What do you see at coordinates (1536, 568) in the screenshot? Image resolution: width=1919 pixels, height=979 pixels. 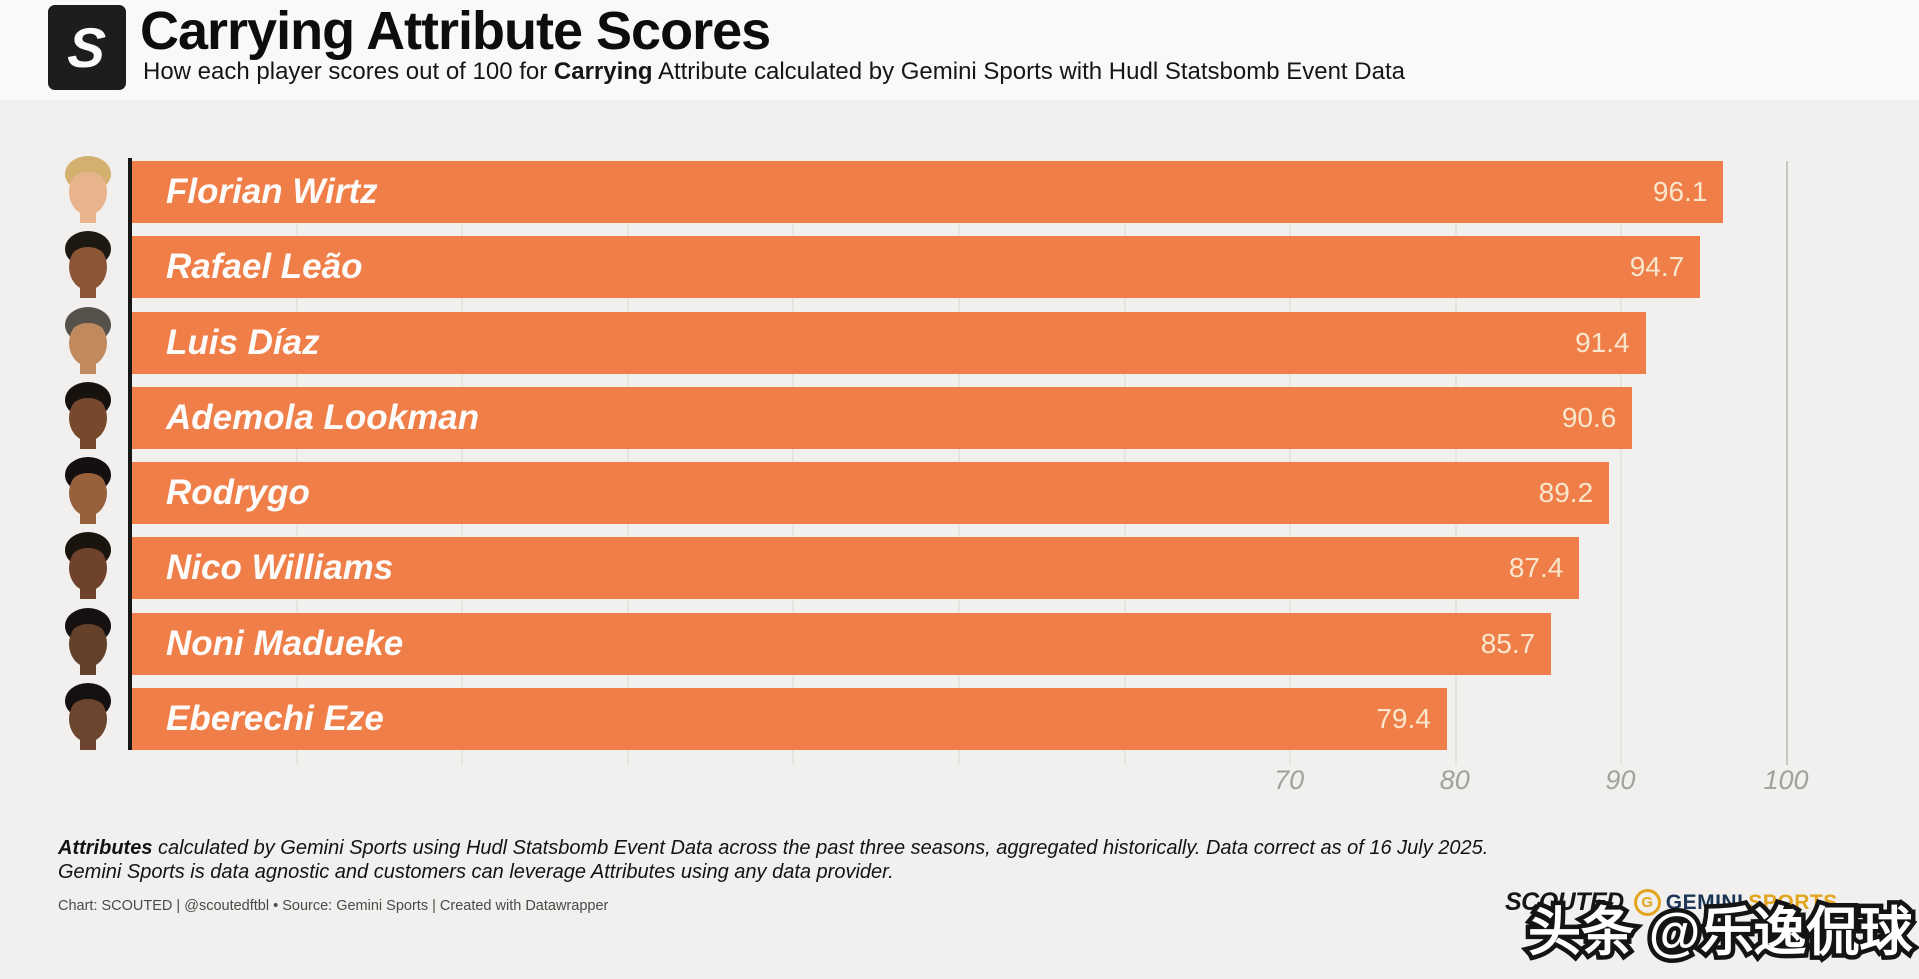 I see `score-value-label: 87.4` at bounding box center [1536, 568].